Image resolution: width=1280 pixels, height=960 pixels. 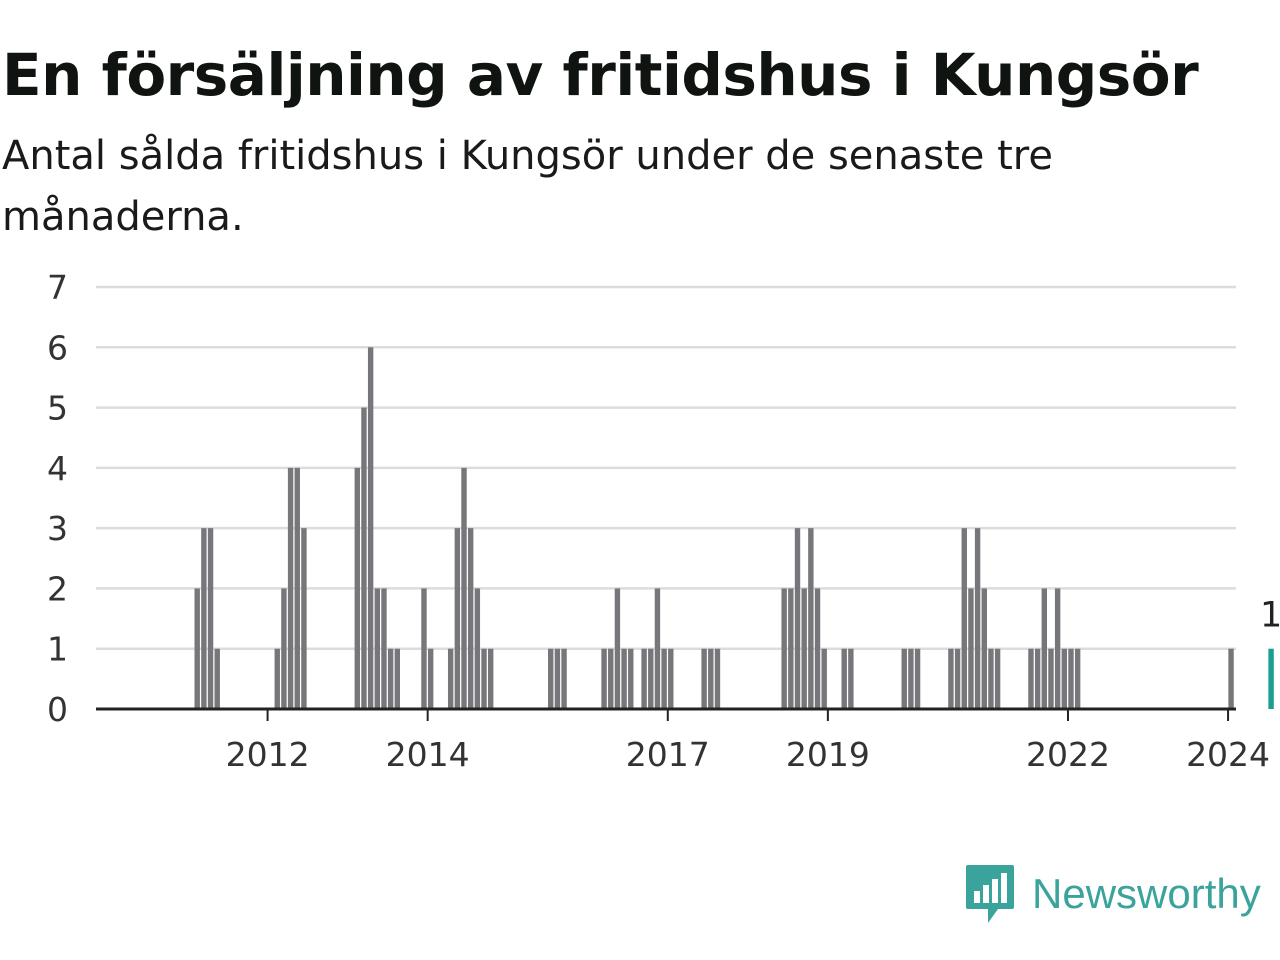 What do you see at coordinates (600, 75) in the screenshot?
I see `chart-title: En försäljning av fritidshus i Kungsör` at bounding box center [600, 75].